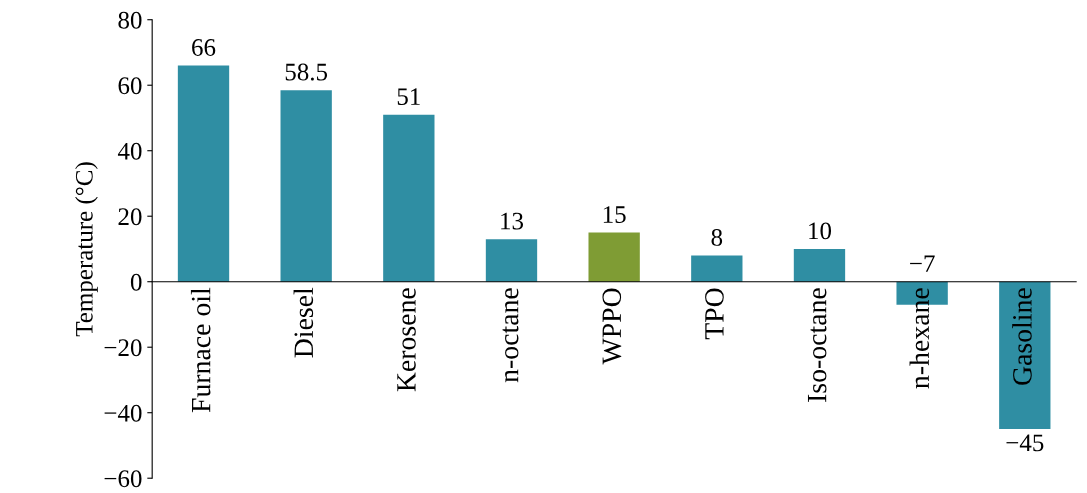  Describe the element at coordinates (1025, 443) in the screenshot. I see `data-label: −45` at that location.